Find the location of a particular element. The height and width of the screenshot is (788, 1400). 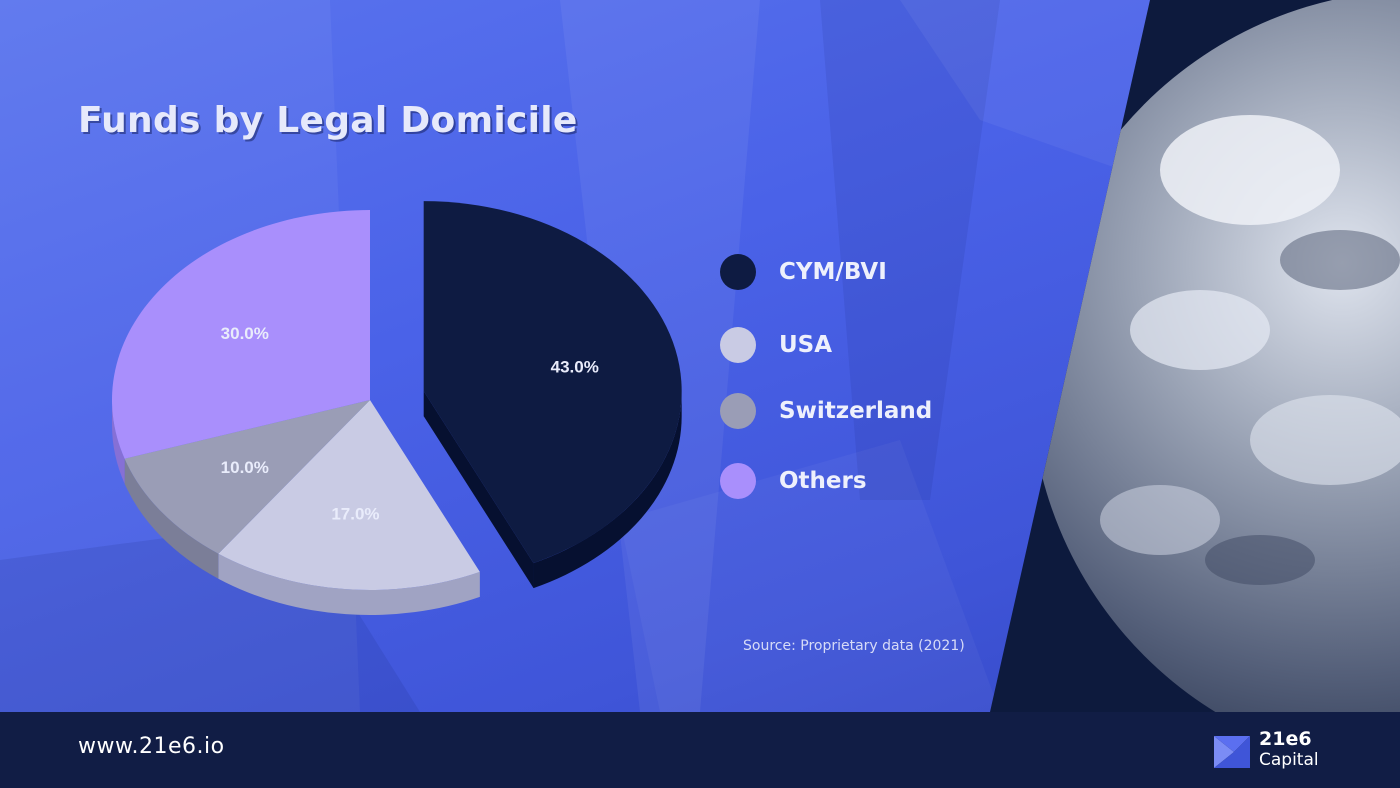

legend-swatch-cym-bvi is located at coordinates (738, 272).